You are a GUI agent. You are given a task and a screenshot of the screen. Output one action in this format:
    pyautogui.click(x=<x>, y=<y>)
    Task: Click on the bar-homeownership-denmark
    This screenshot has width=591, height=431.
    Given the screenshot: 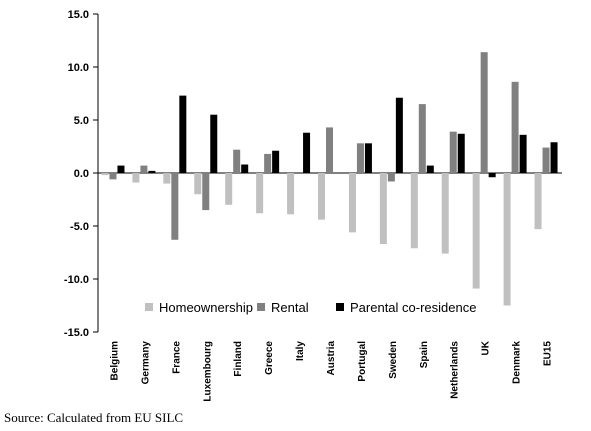 What is the action you would take?
    pyautogui.click(x=507, y=239)
    